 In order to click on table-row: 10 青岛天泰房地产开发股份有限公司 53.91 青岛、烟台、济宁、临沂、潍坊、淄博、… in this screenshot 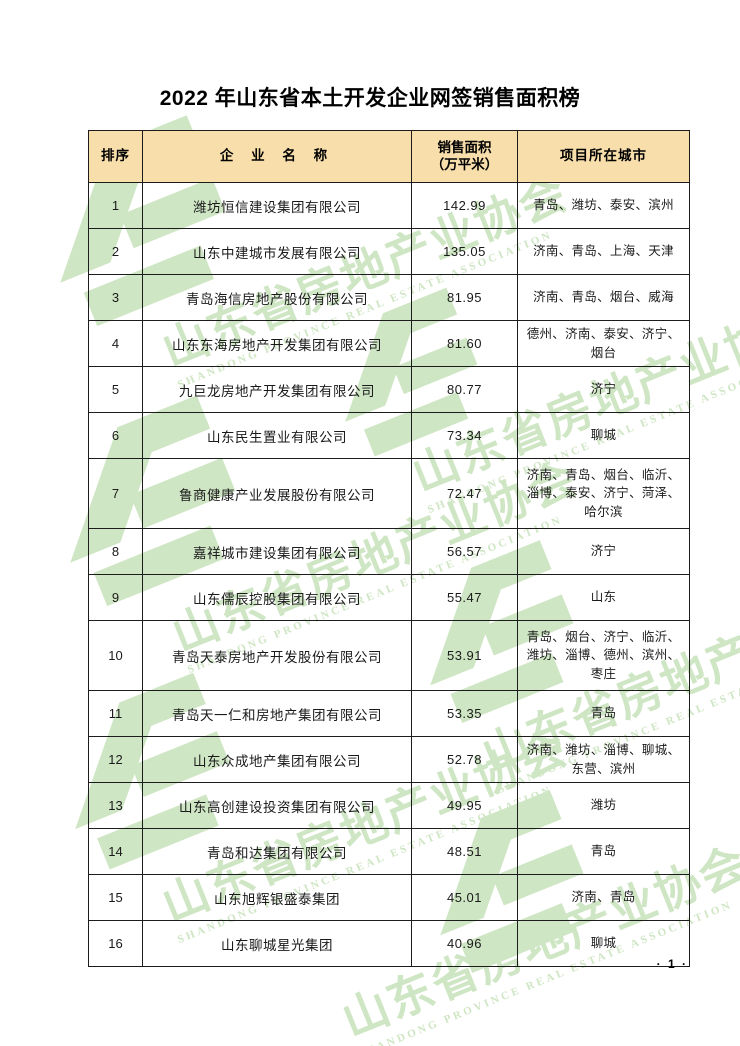, I will do `click(389, 655)`.